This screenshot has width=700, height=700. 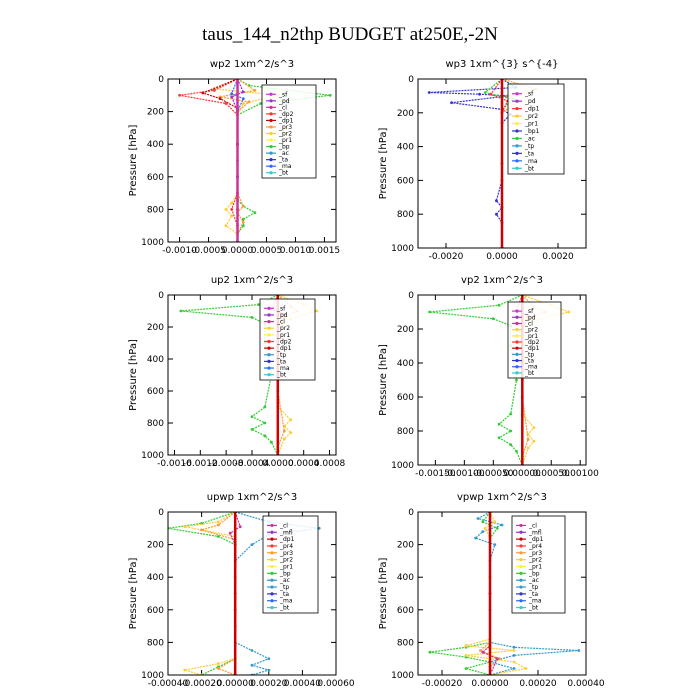 I want to click on panel-title: up2 1xm^2/s^3, so click(x=252, y=280).